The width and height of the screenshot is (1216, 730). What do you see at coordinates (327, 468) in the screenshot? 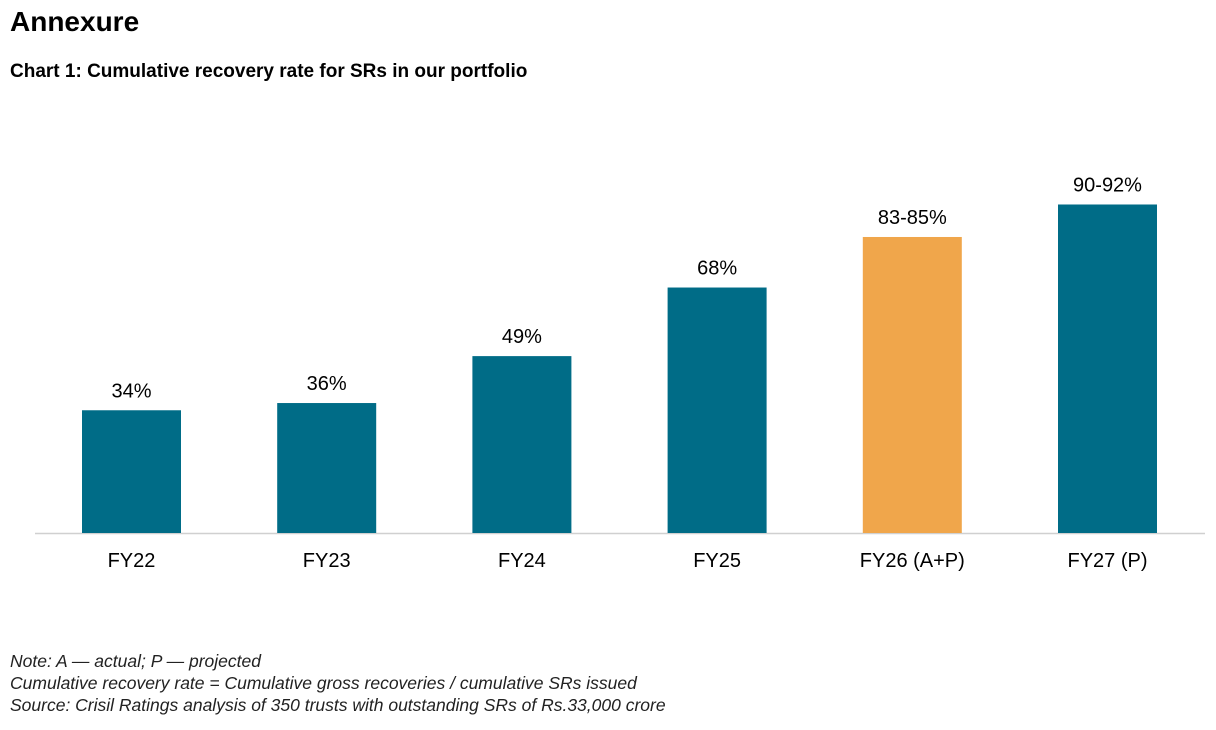
I see `bar-fy23` at bounding box center [327, 468].